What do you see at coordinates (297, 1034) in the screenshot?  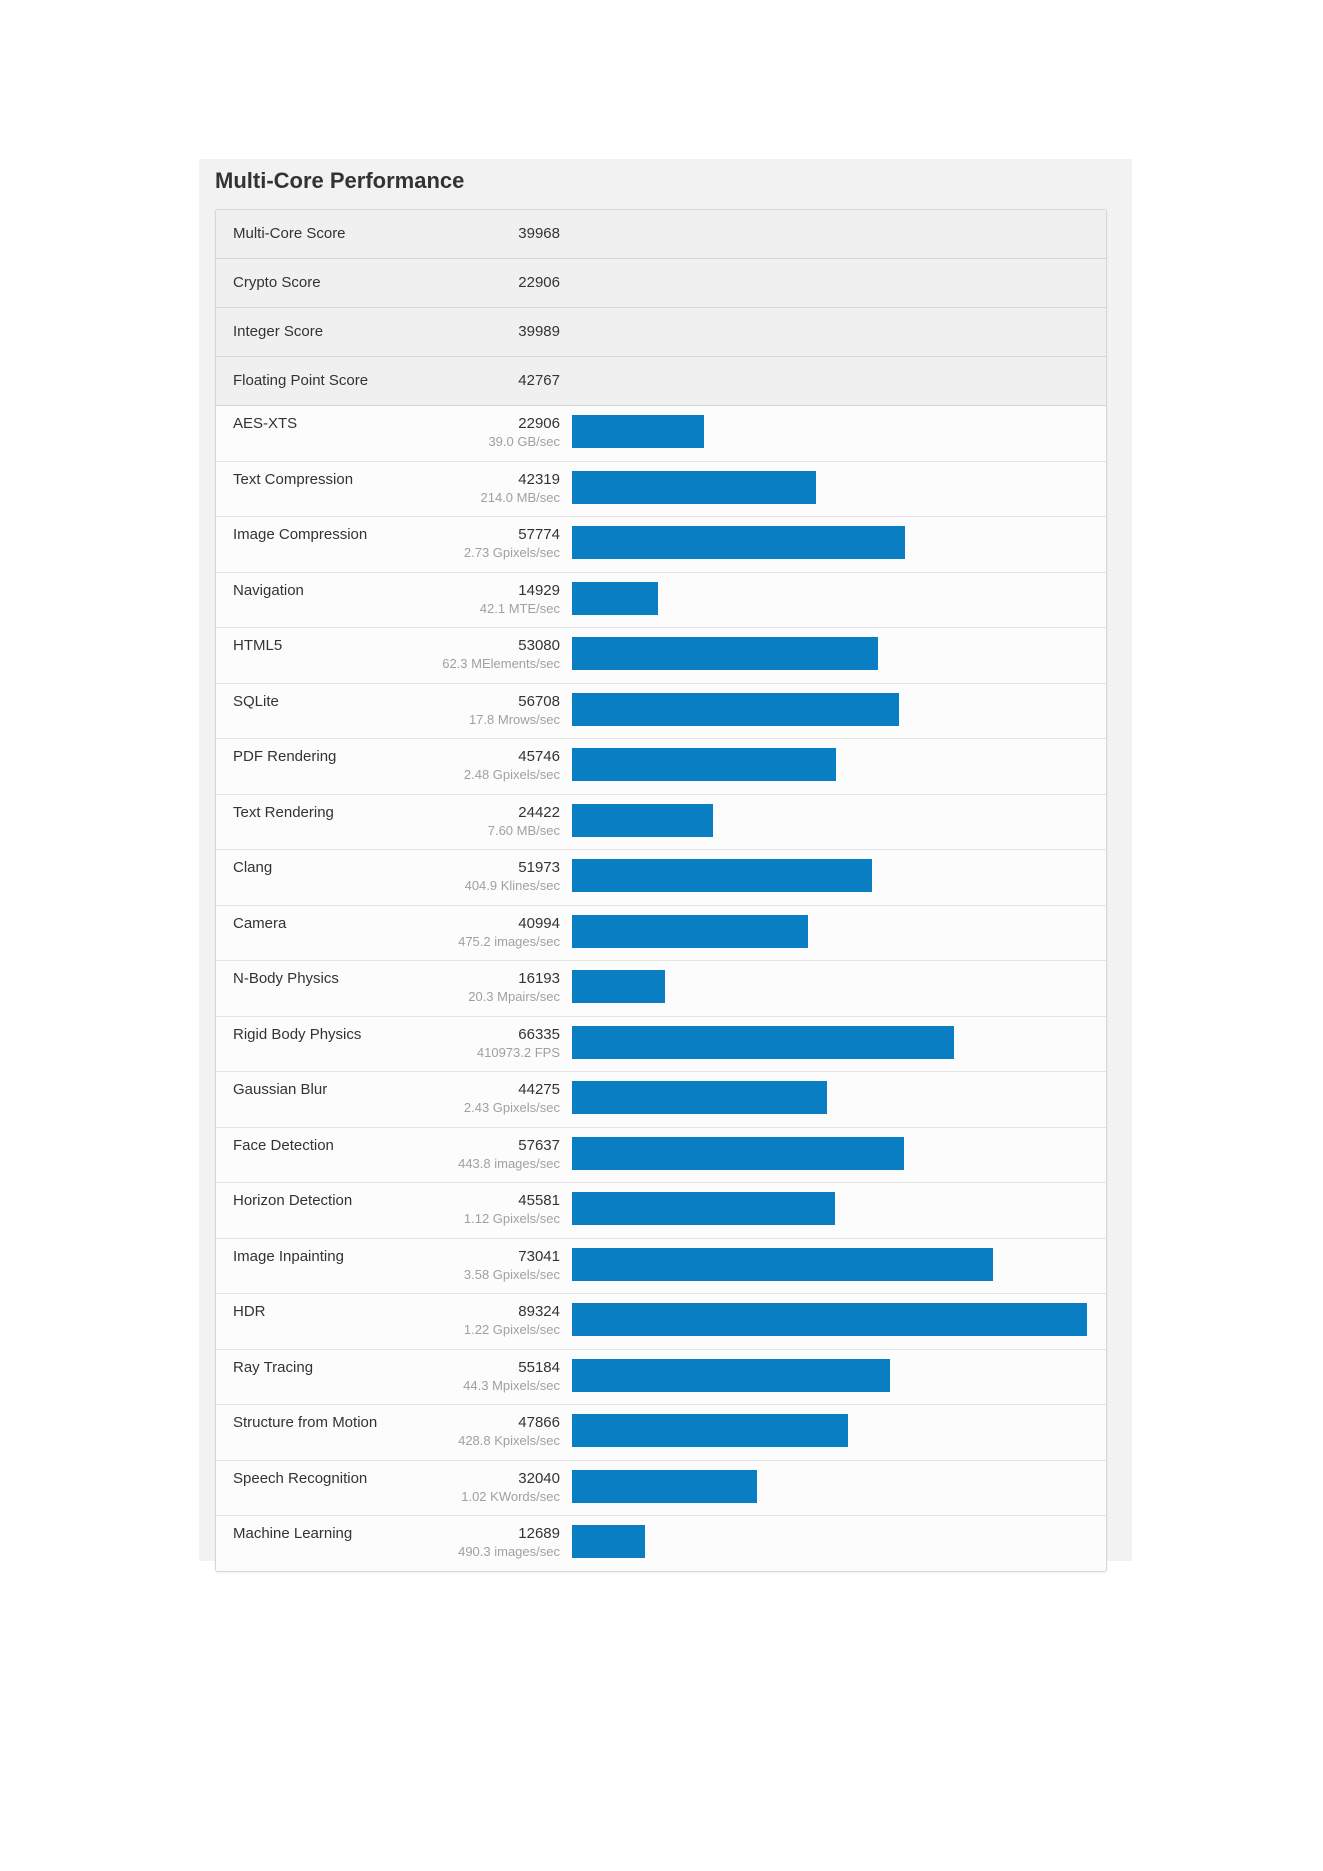 I see `workload-name: Rigid Body Physics` at bounding box center [297, 1034].